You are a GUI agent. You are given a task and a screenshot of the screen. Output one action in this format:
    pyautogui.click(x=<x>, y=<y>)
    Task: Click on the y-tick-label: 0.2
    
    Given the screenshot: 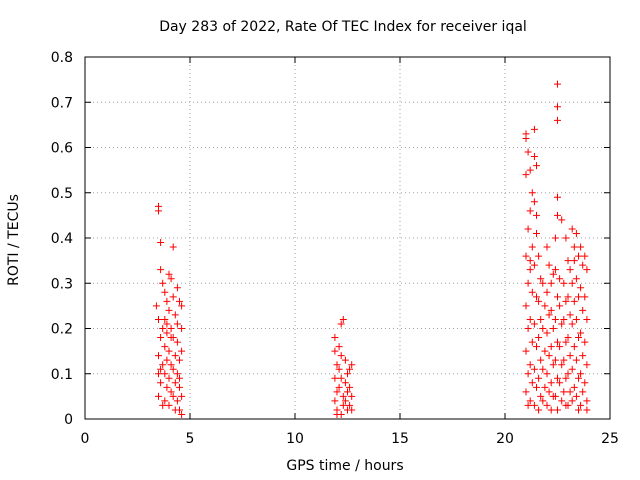 What is the action you would take?
    pyautogui.click(x=62, y=330)
    